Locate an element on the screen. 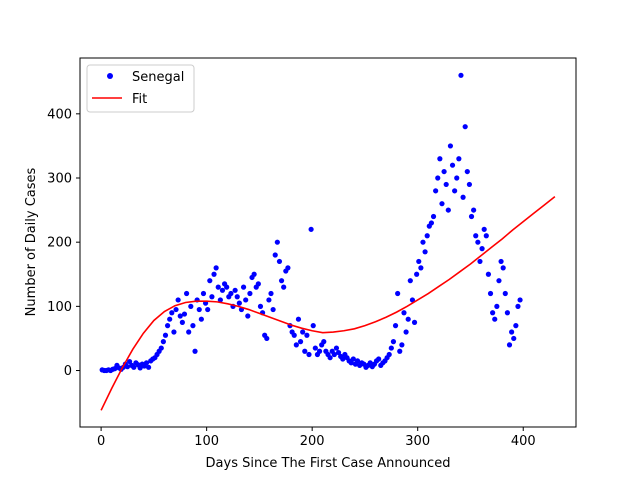  y-axis-label: Number of Daily Cases is located at coordinates (31, 241).